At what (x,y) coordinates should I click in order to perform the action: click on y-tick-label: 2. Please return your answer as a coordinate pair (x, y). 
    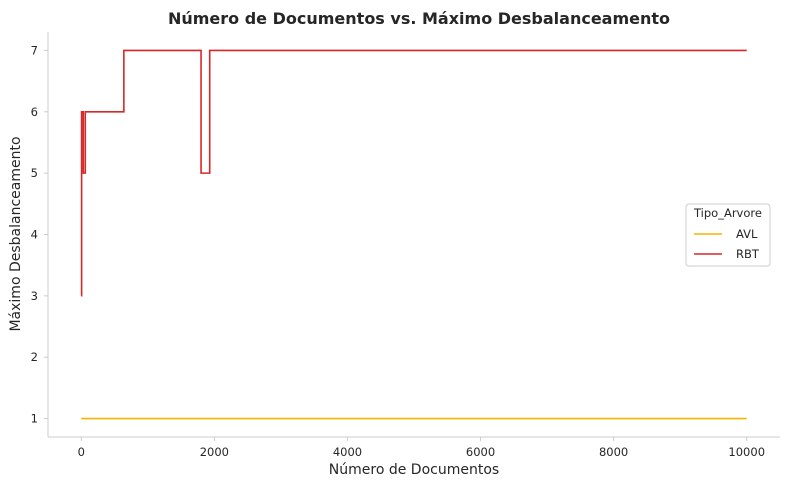
    Looking at the image, I should click on (34, 357).